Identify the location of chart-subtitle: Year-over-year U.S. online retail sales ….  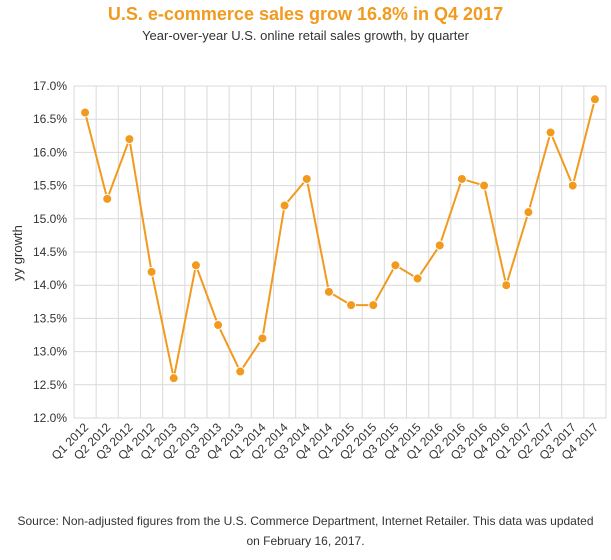
(305, 35).